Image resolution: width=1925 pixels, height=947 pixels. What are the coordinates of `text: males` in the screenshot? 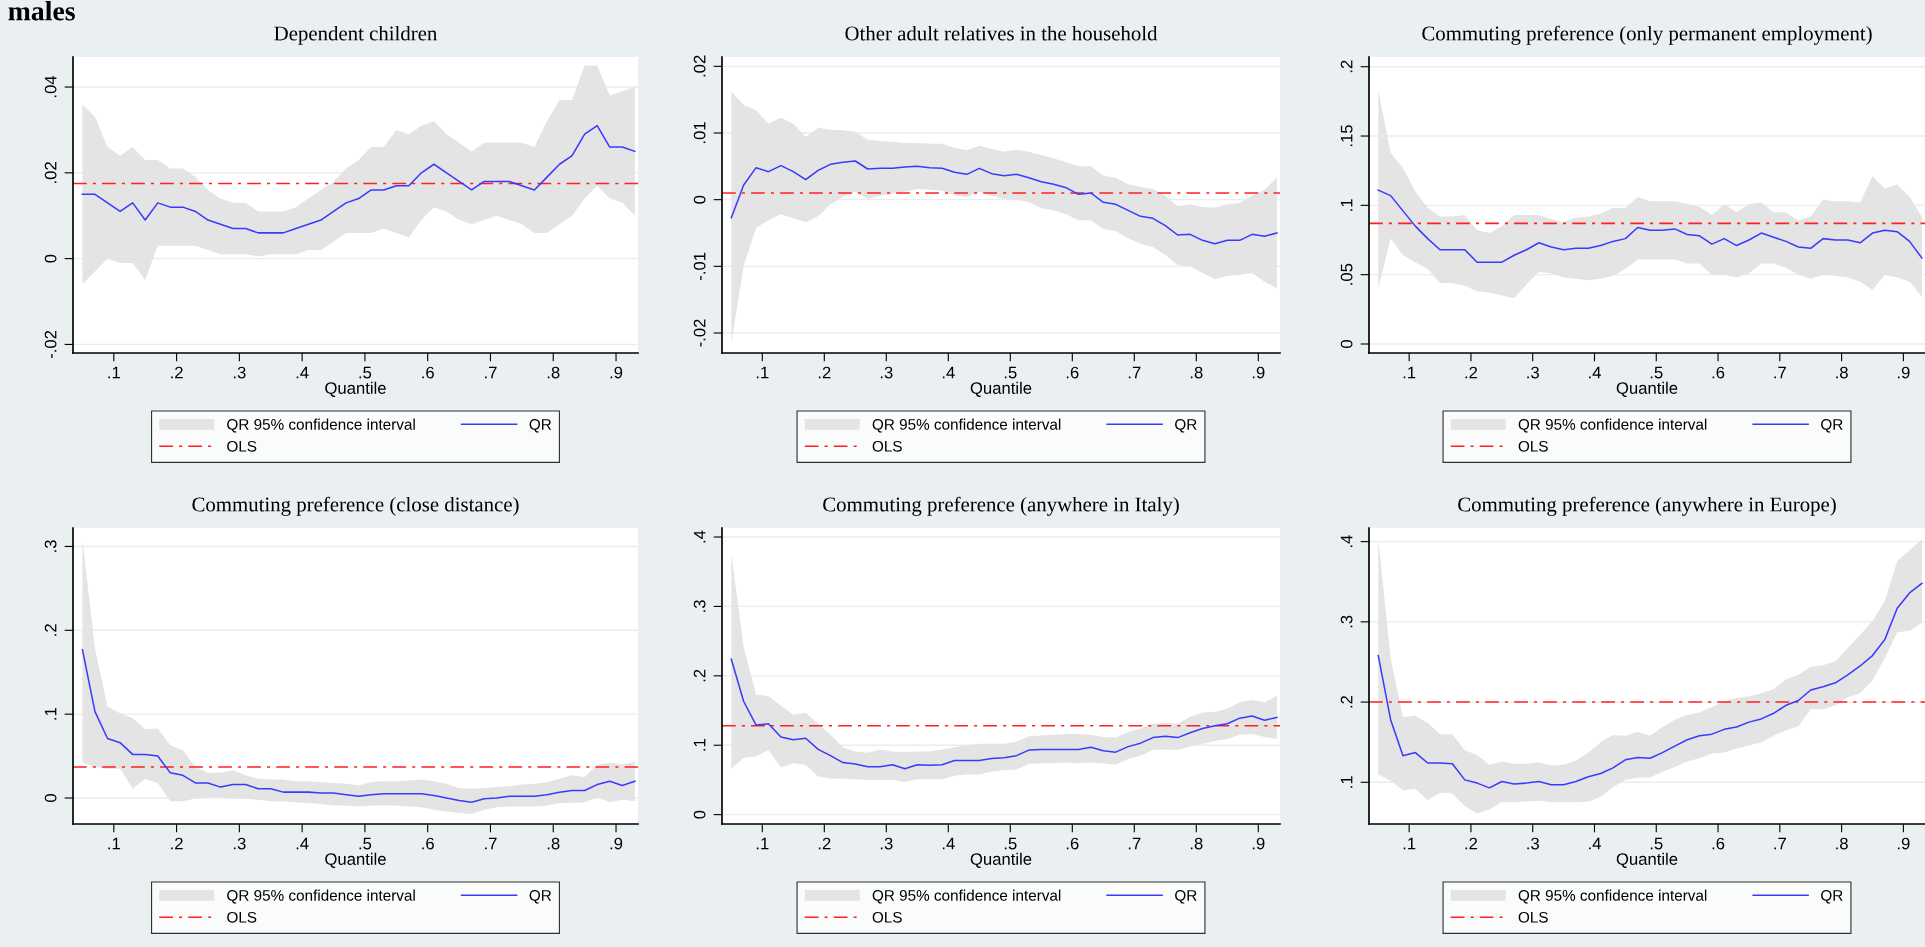 It's located at (41, 10).